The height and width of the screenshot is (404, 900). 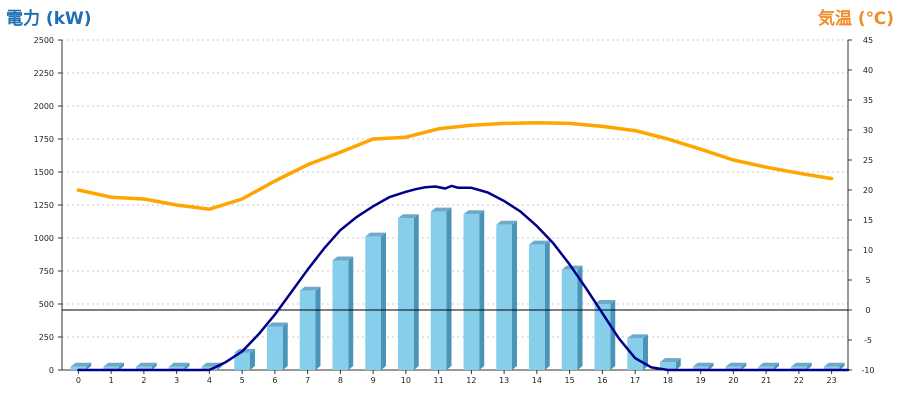 What do you see at coordinates (471, 380) in the screenshot?
I see `x-tick-label: 12` at bounding box center [471, 380].